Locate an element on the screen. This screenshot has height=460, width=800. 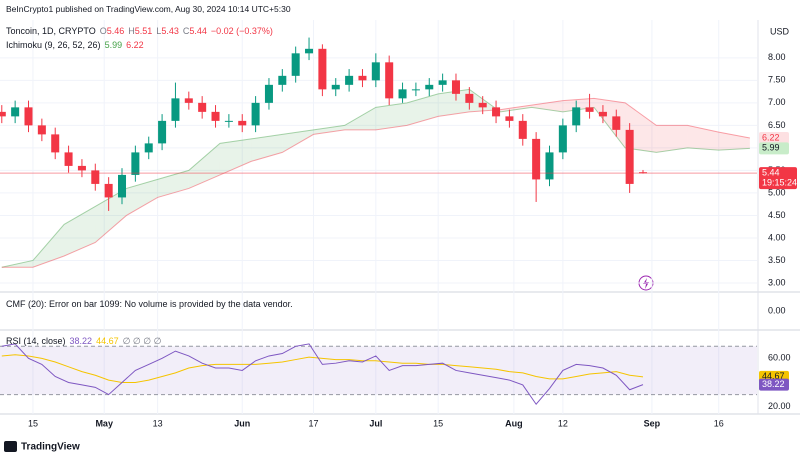
event-icon-bolt is located at coordinates (646, 283).